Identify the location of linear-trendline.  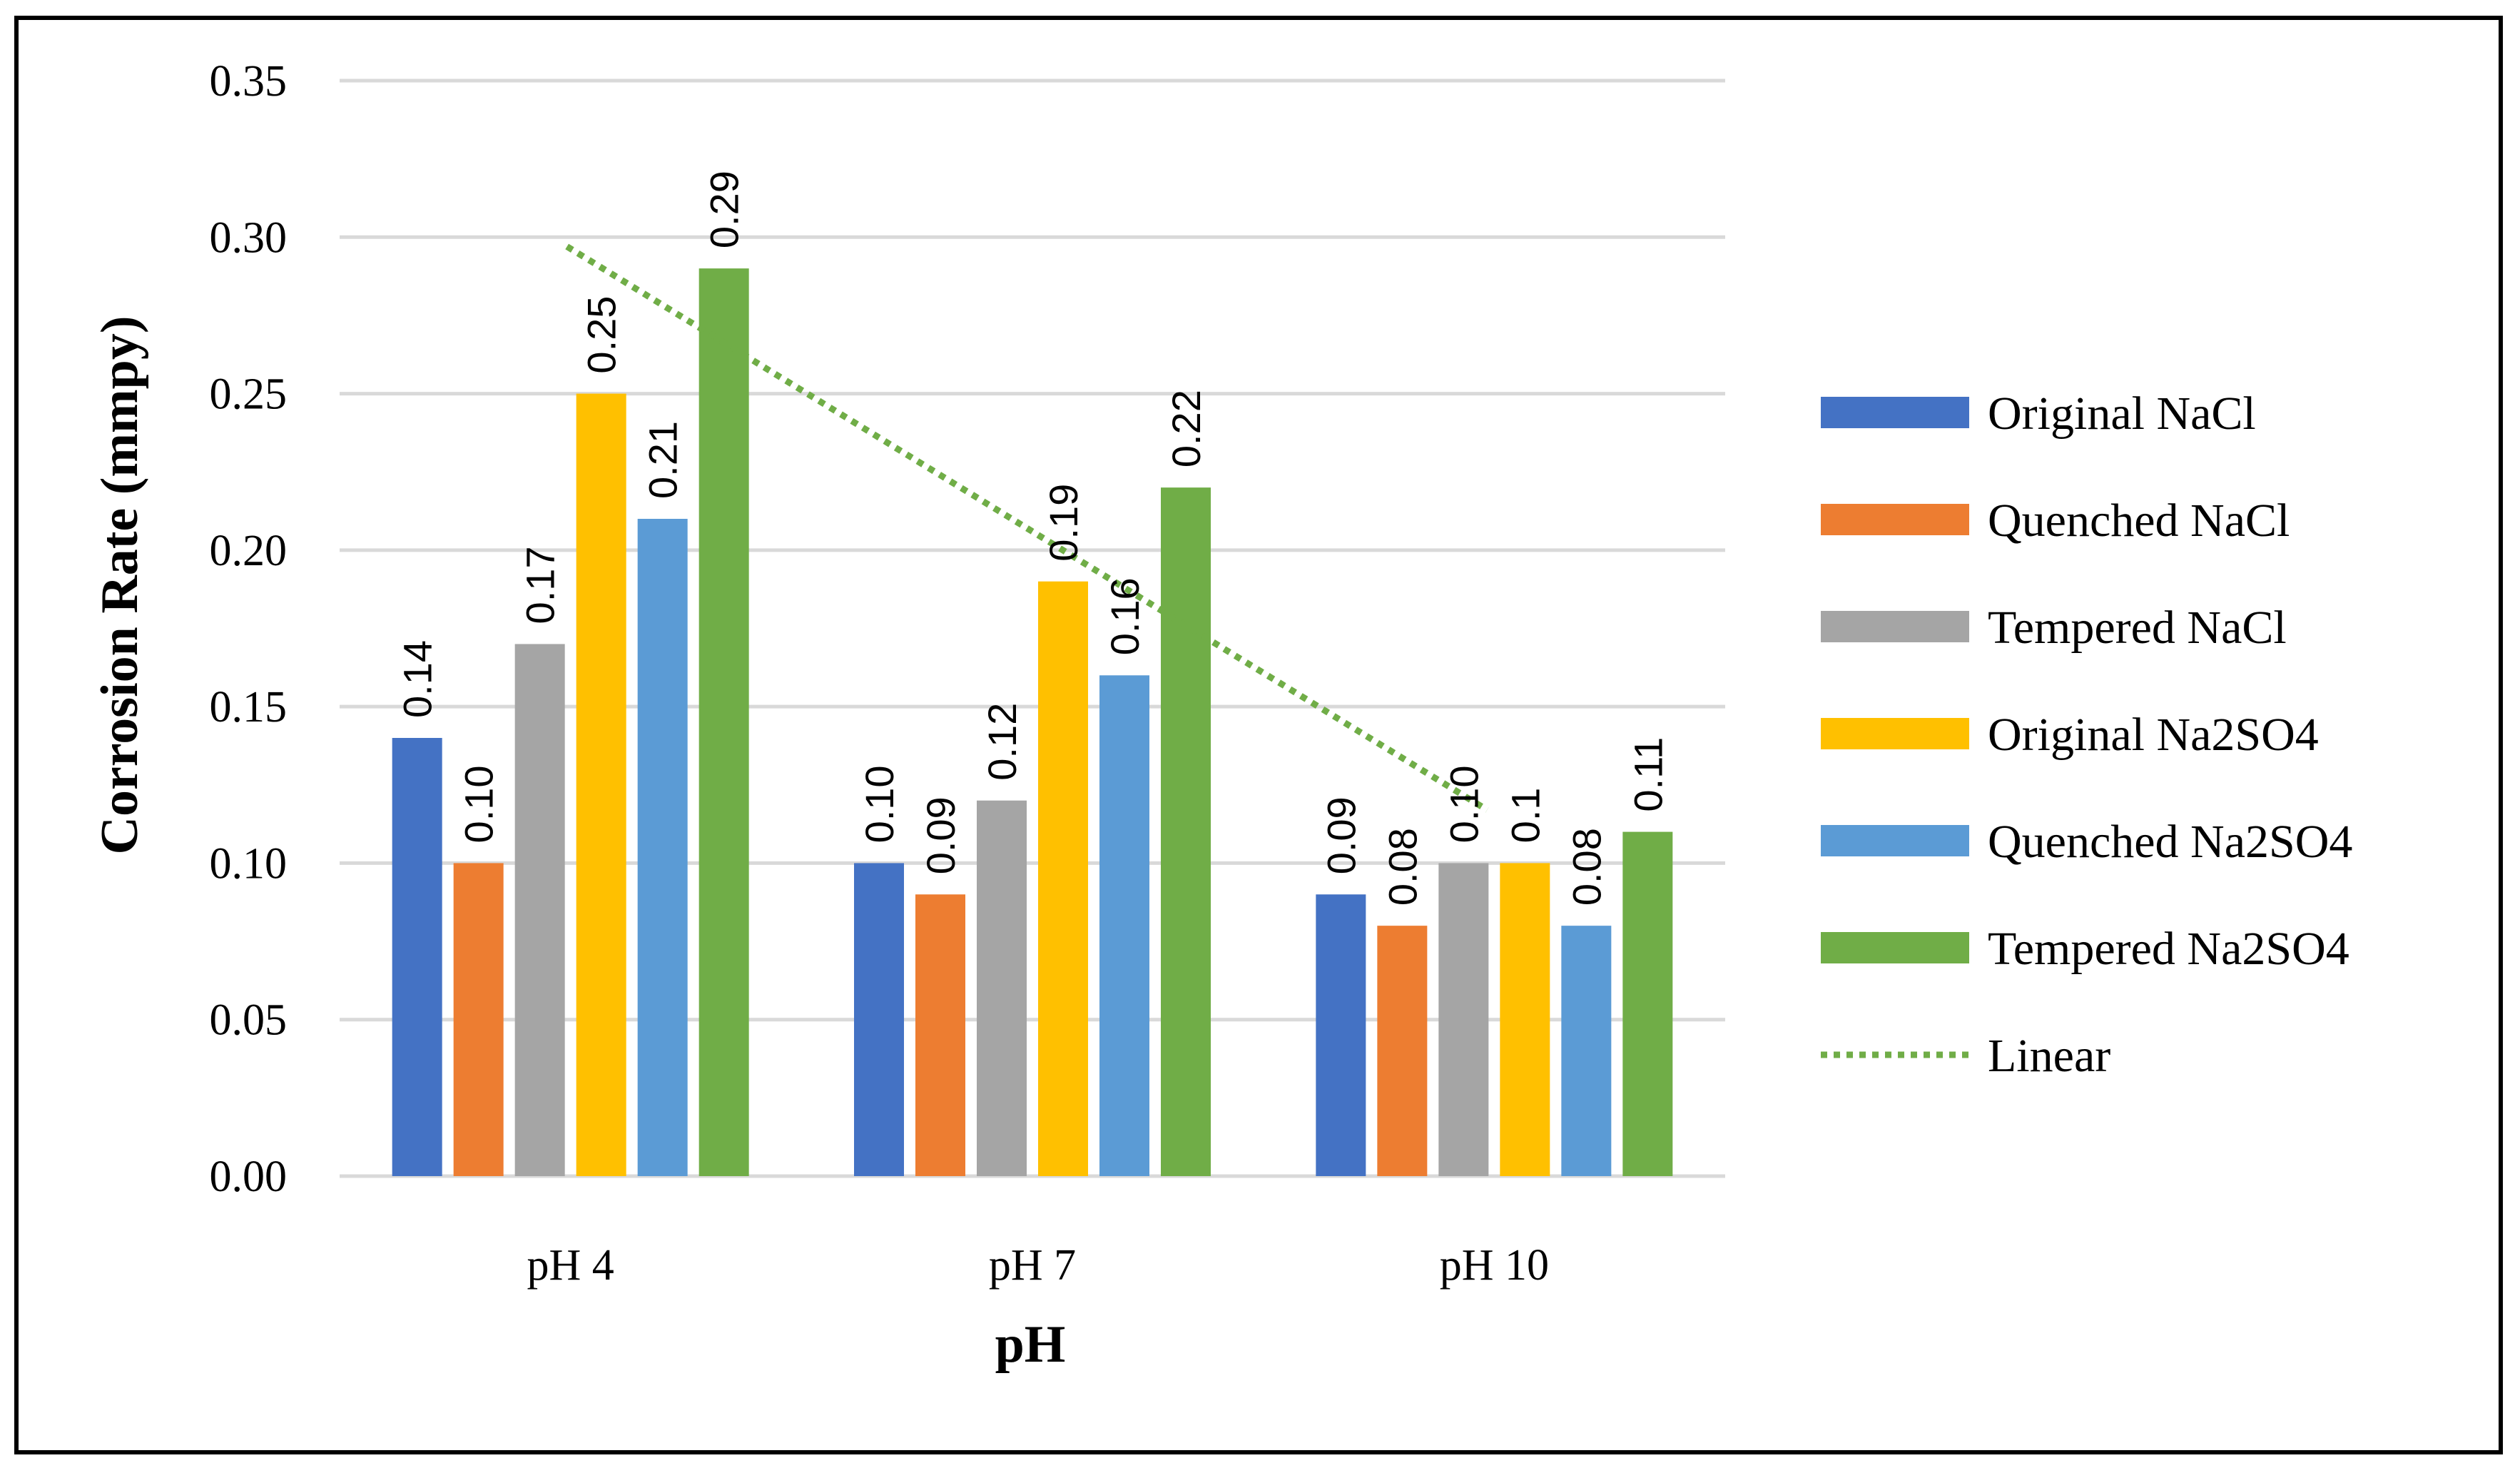
(1027, 528).